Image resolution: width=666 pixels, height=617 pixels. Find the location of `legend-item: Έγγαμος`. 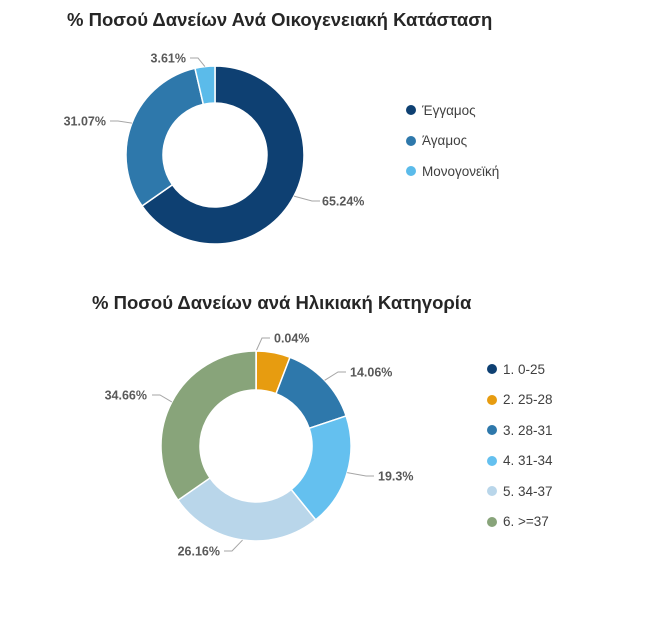

legend-item: Έγγαμος is located at coordinates (452, 110).